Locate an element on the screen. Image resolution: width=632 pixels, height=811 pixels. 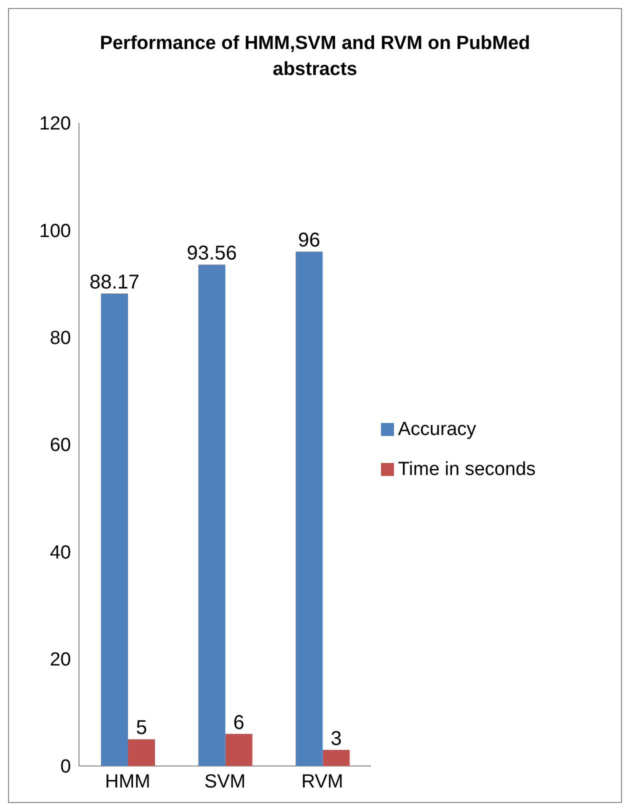
data-label: 6 is located at coordinates (238, 723).